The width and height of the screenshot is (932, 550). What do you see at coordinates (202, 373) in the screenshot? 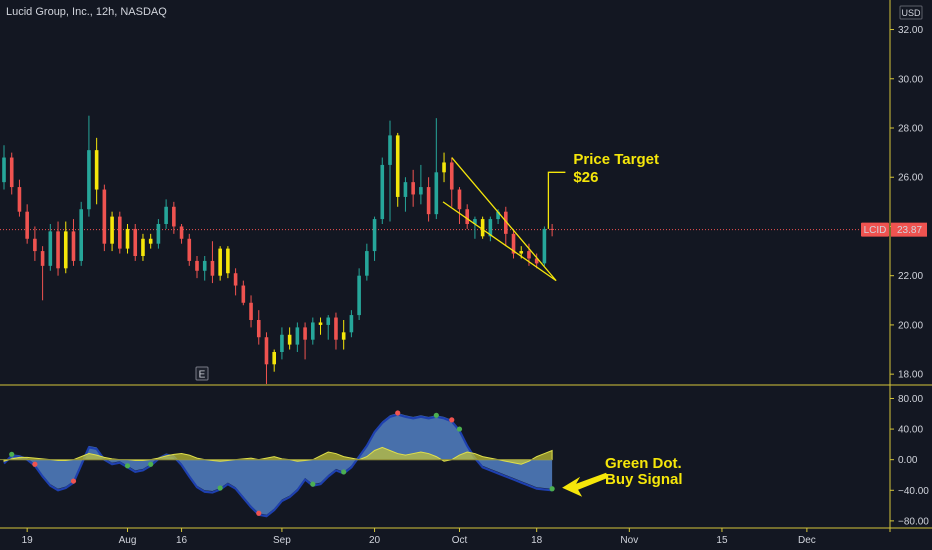
I see `earnings-marker` at bounding box center [202, 373].